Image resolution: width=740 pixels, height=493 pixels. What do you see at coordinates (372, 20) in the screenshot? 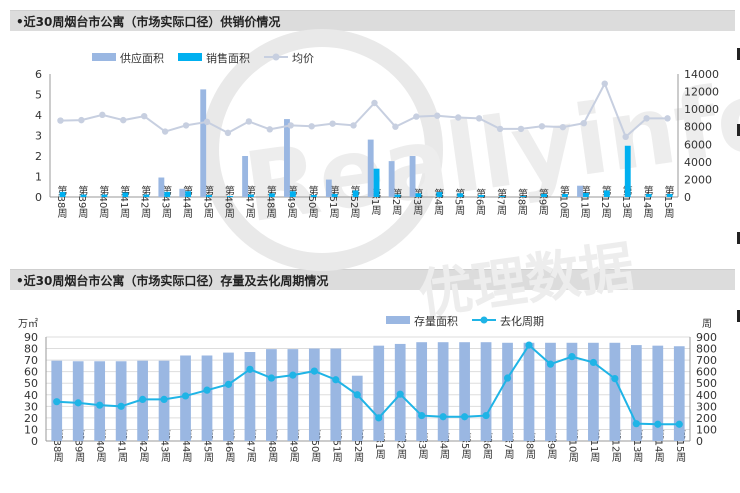
I see `chart1-title-bar: •近30周烟台市公寓（市场实际口径）供销价情况` at bounding box center [372, 20].